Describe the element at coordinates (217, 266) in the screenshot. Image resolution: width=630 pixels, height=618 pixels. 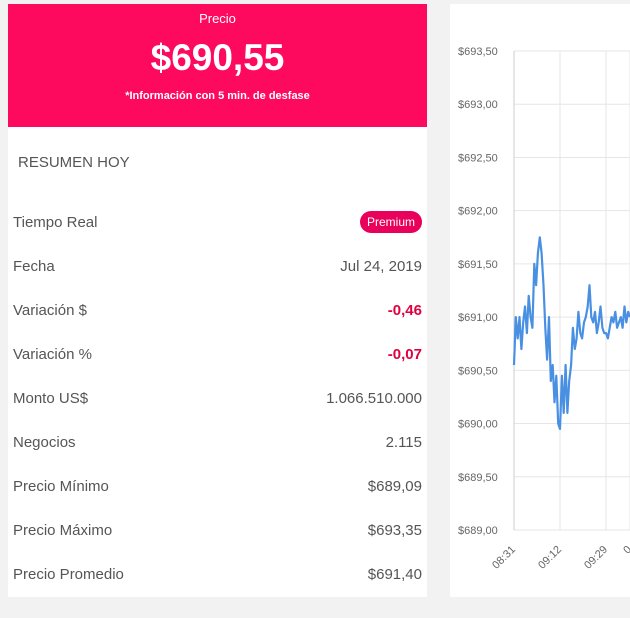
I see `row-fecha: Fecha Jul 24, 2019` at that location.